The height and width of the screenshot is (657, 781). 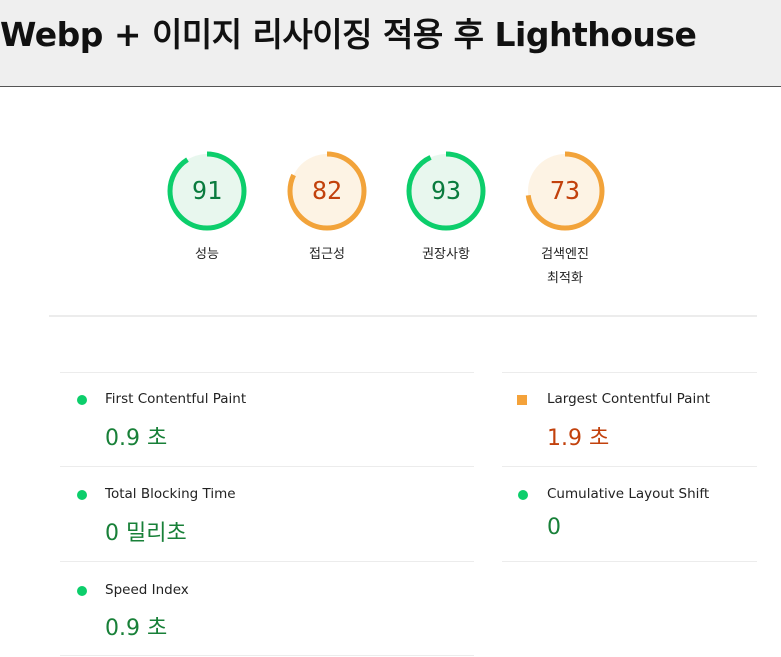 What do you see at coordinates (403, 316) in the screenshot?
I see `section-divider` at bounding box center [403, 316].